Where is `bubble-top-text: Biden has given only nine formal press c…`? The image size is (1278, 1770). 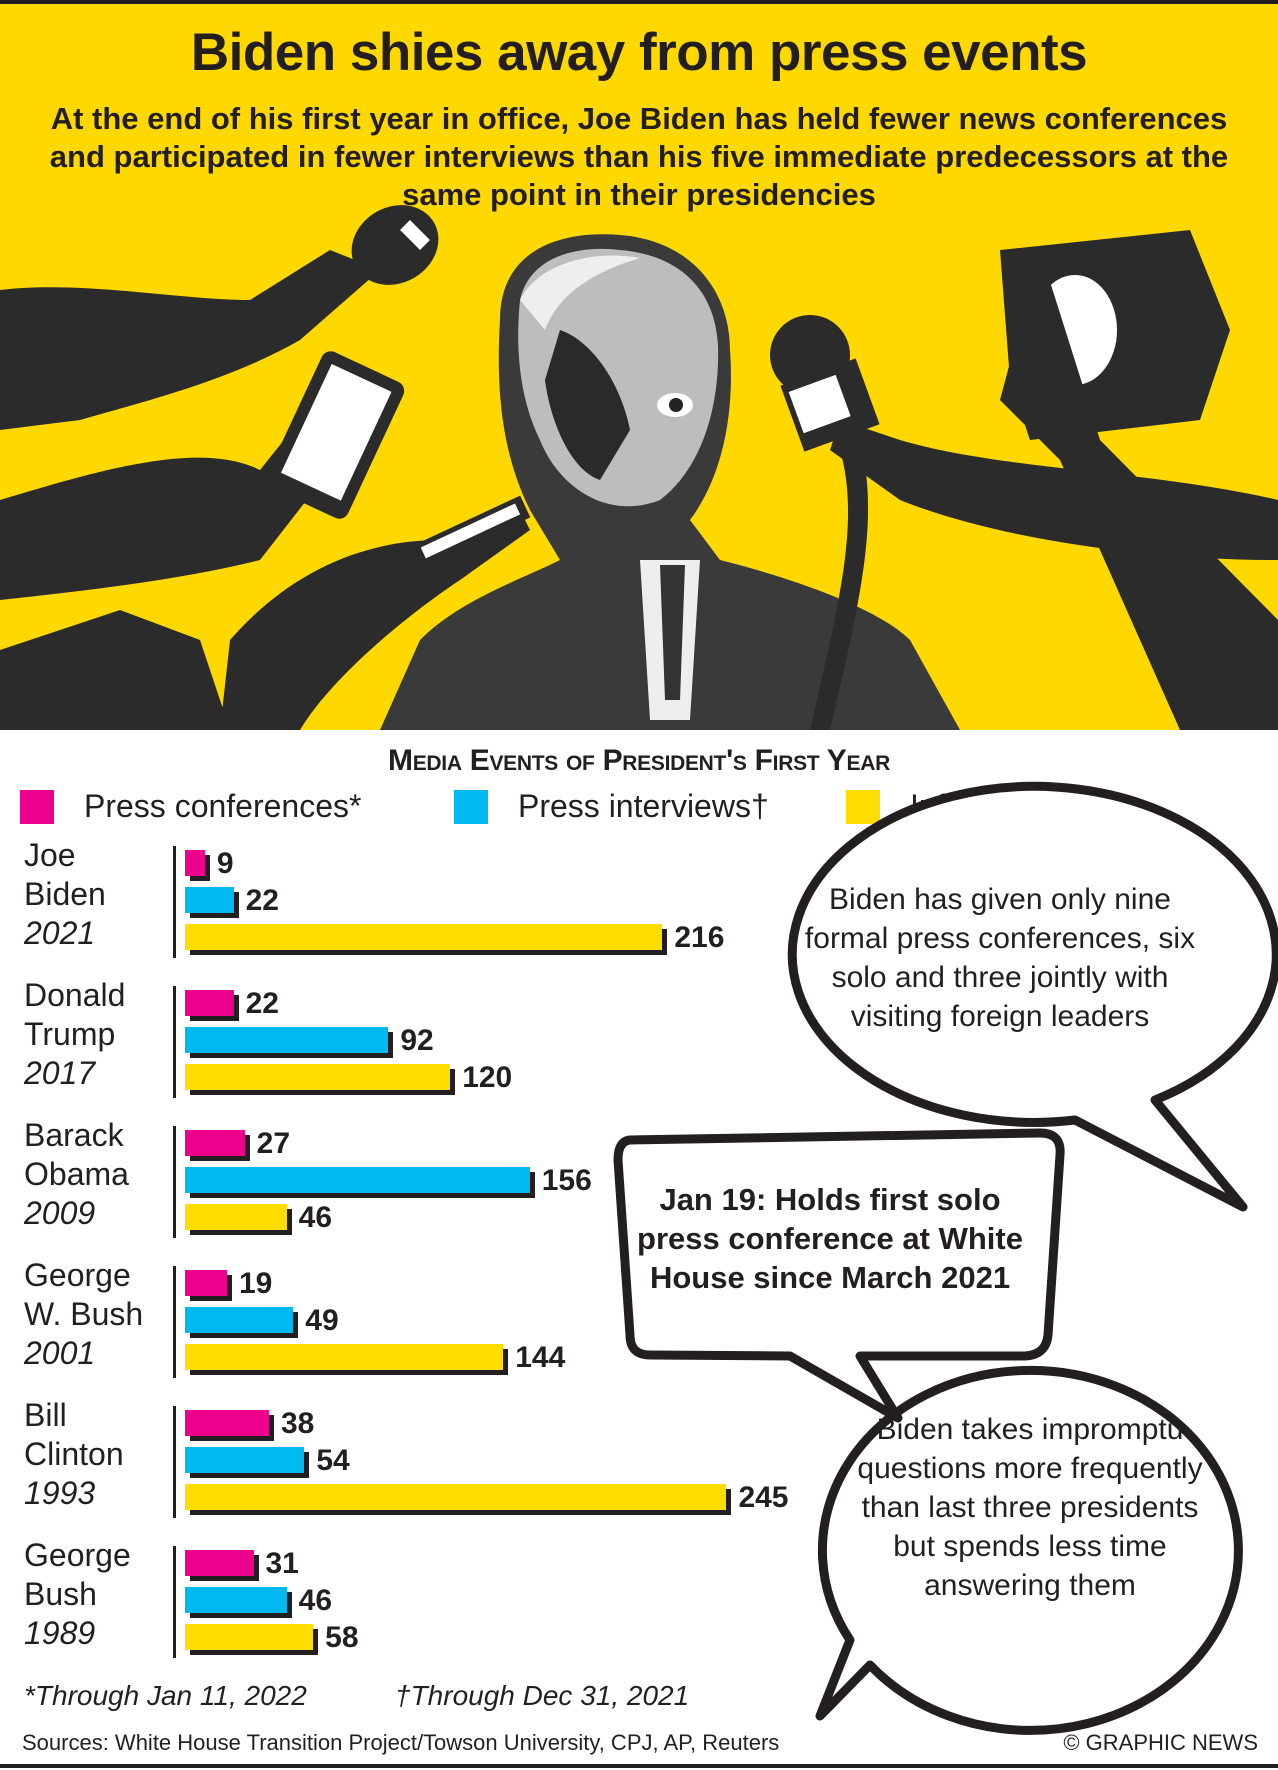
bubble-top-text: Biden has given only nine formal press c… is located at coordinates (1000, 958).